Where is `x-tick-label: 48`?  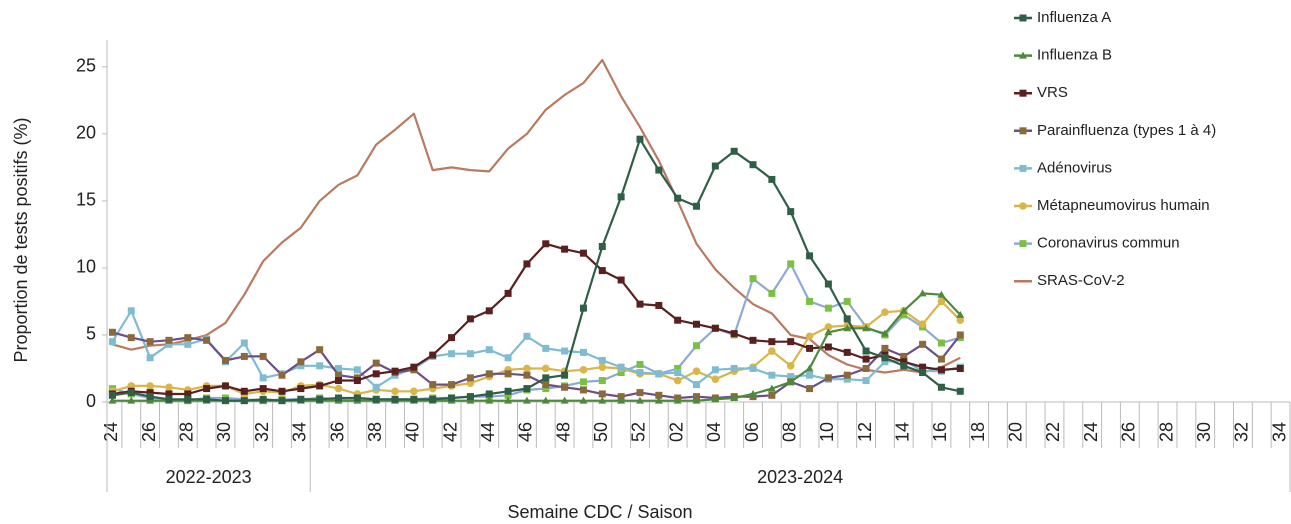
x-tick-label: 48 is located at coordinates (563, 432).